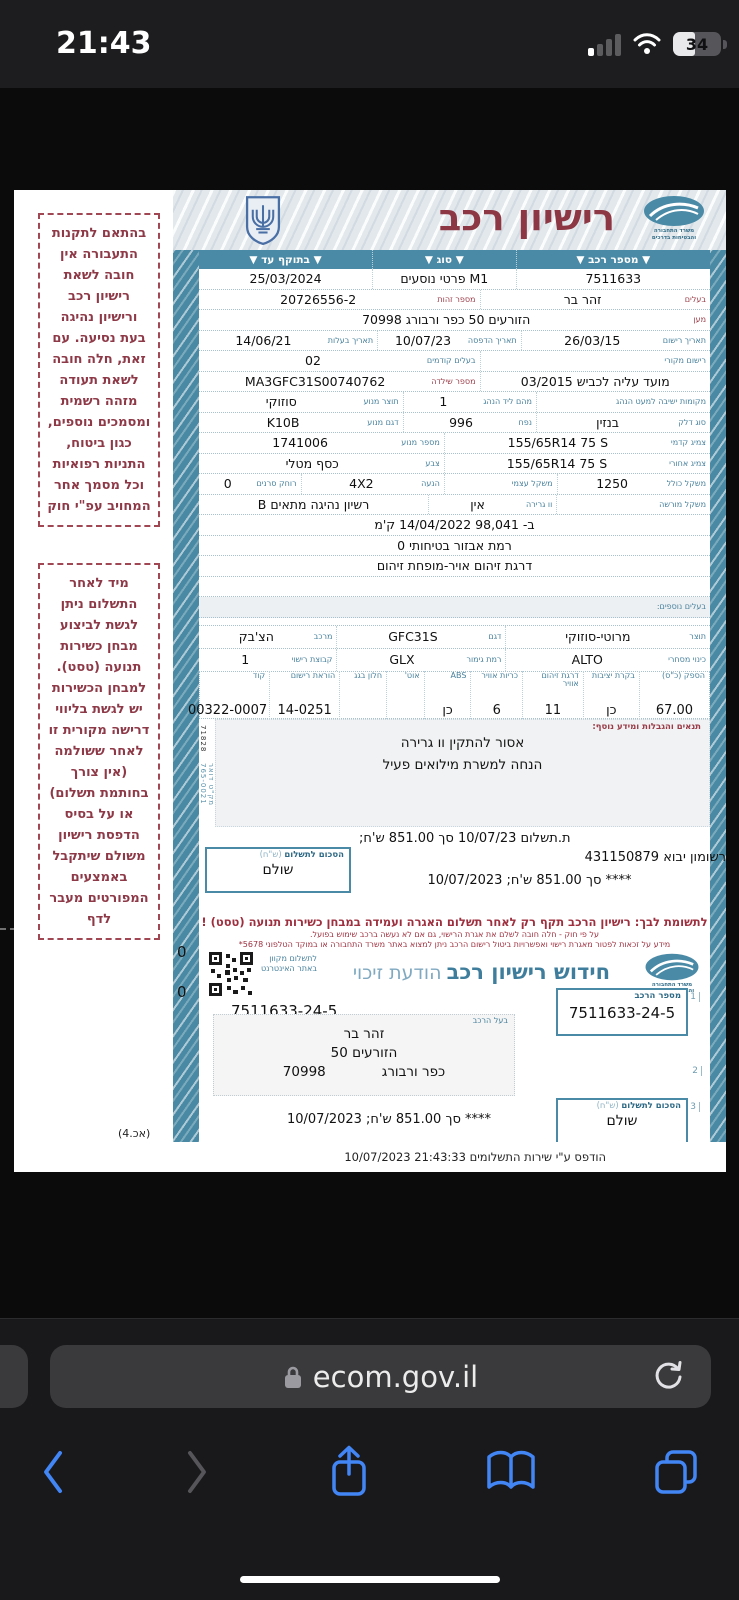 The image size is (739, 1600). I want to click on field-cell: מספר מנוע 1741006, so click(321, 443).